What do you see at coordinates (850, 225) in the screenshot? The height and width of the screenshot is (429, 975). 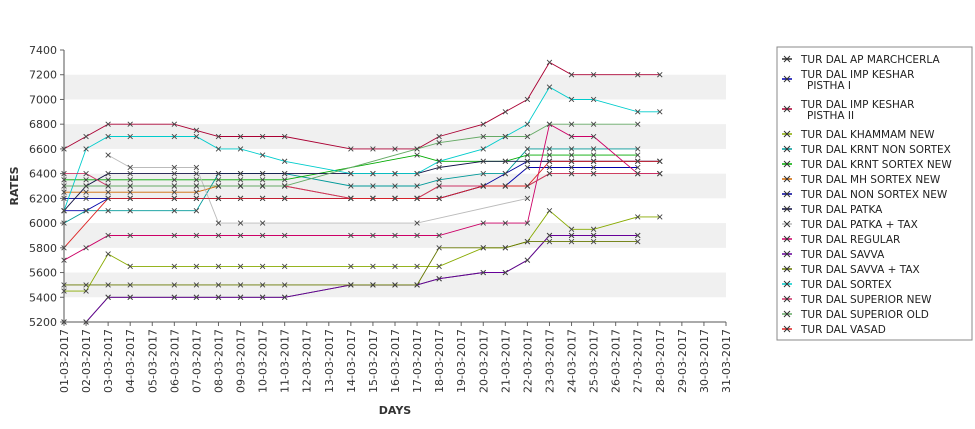 I see `legend-item: TUR DAL PATKA + TAX` at bounding box center [850, 225].